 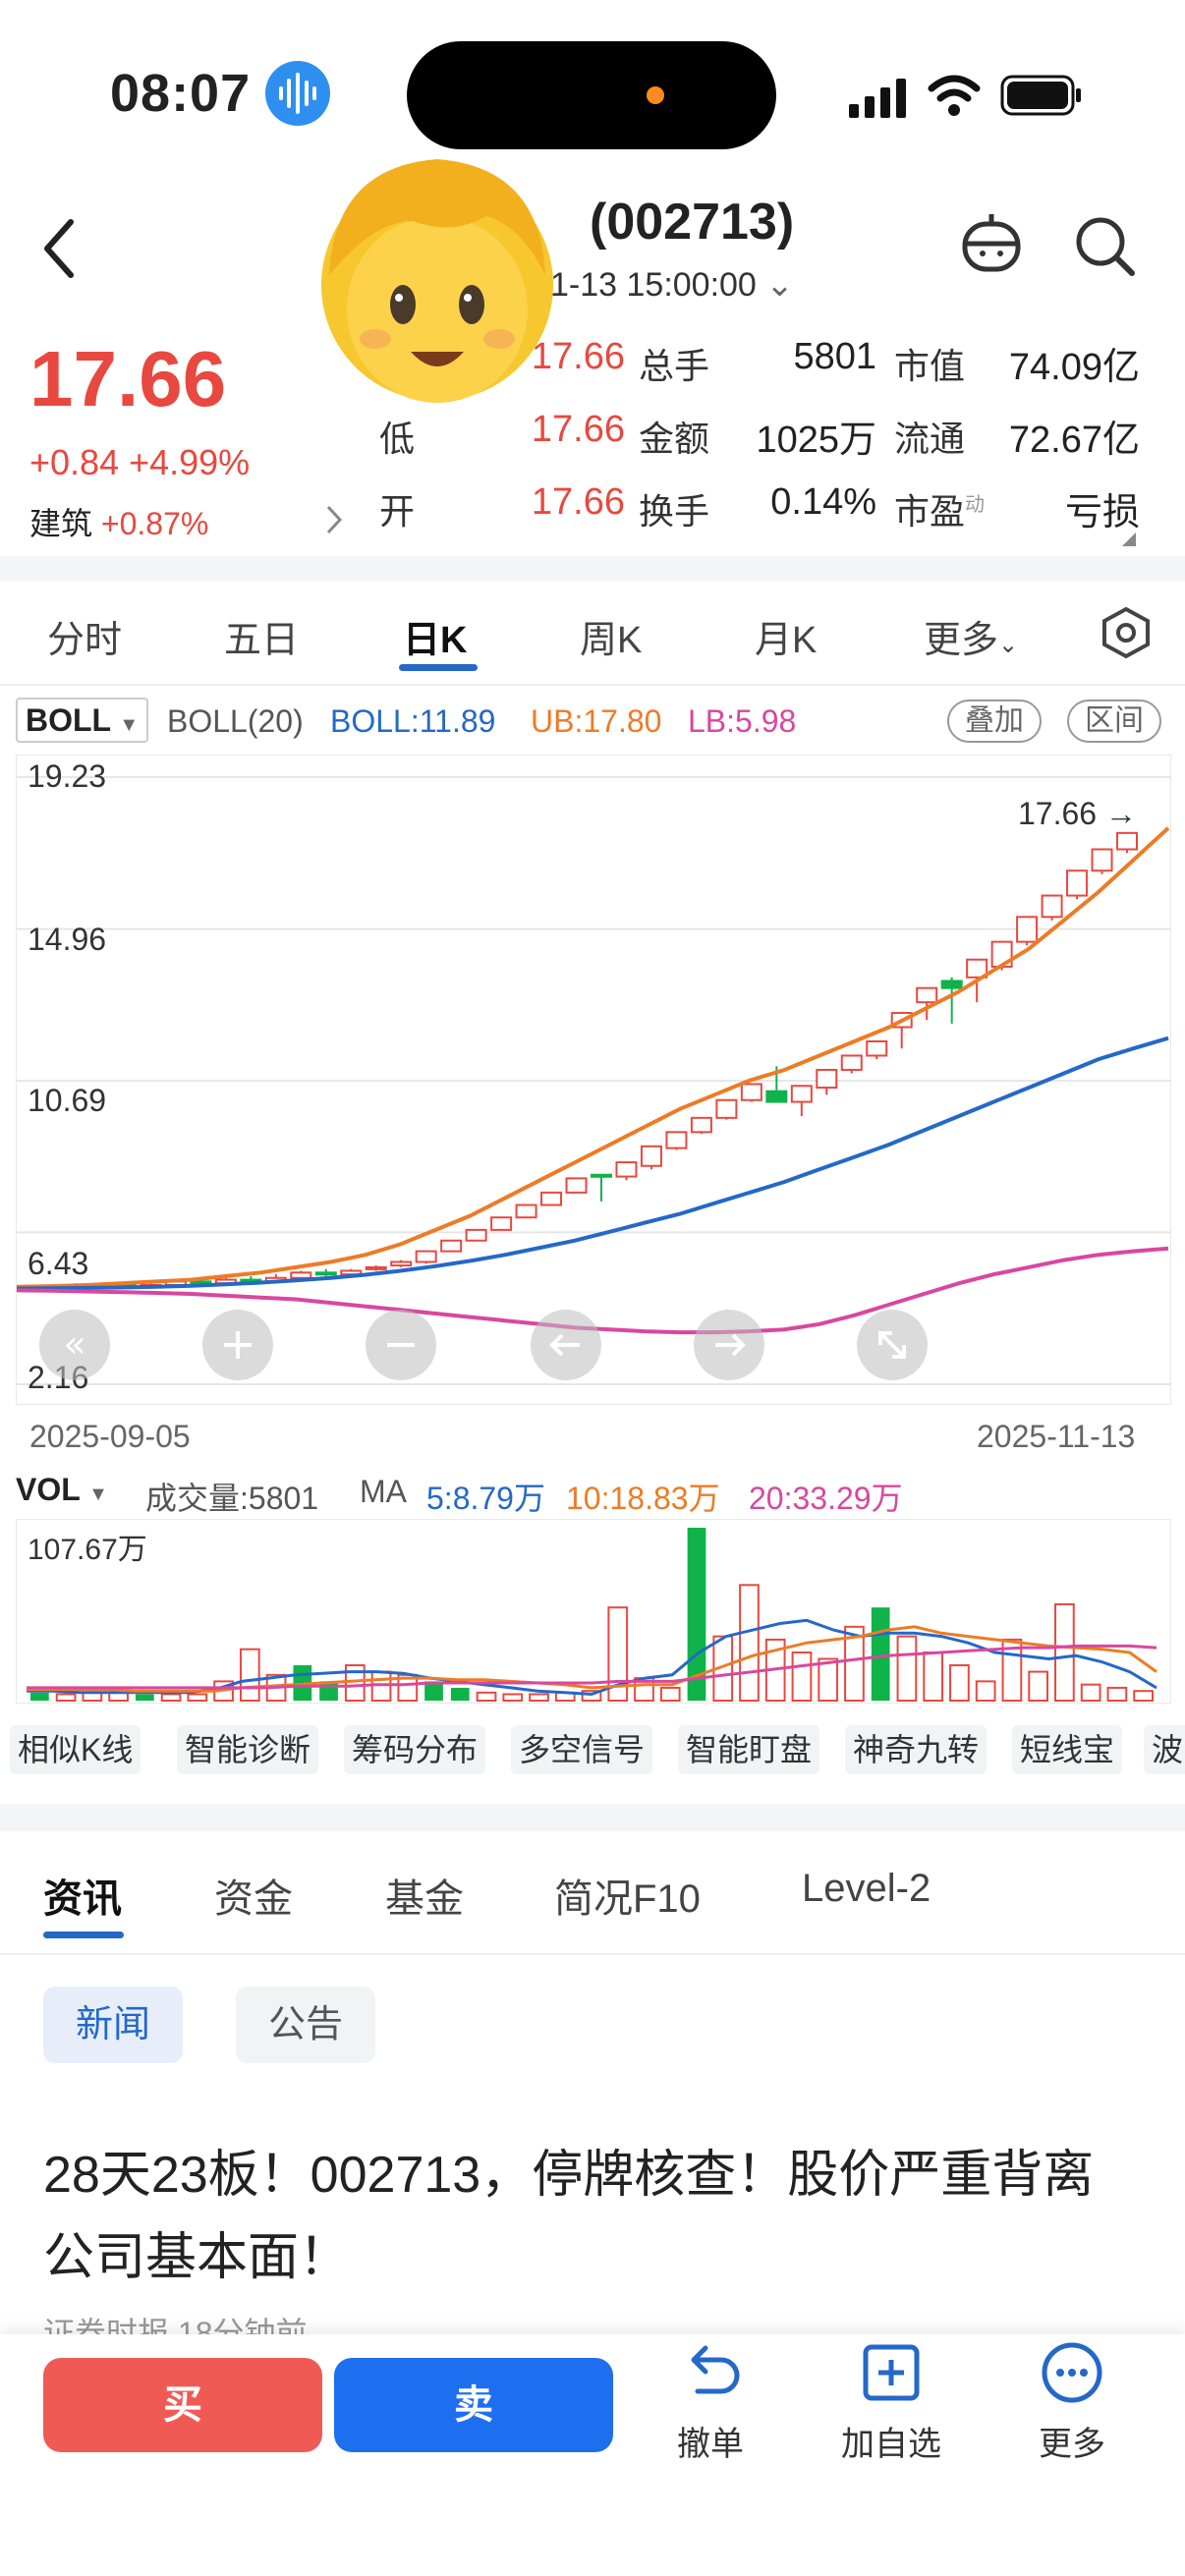 I want to click on tab-daily-k: 日K, so click(x=436, y=640).